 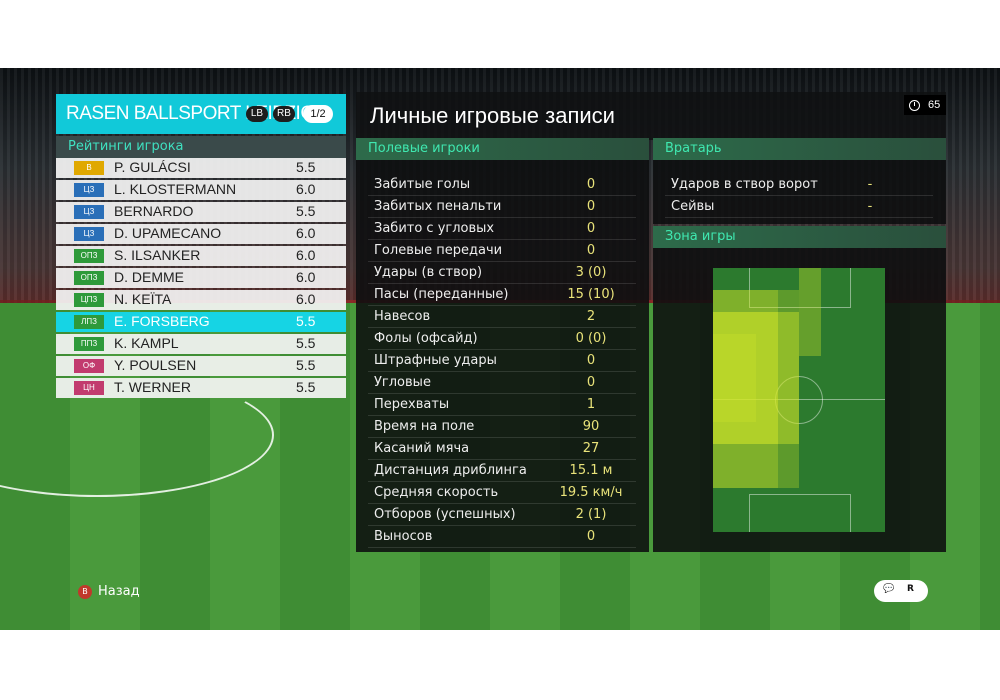 What do you see at coordinates (109, 591) in the screenshot?
I see `back-button: B Назад` at bounding box center [109, 591].